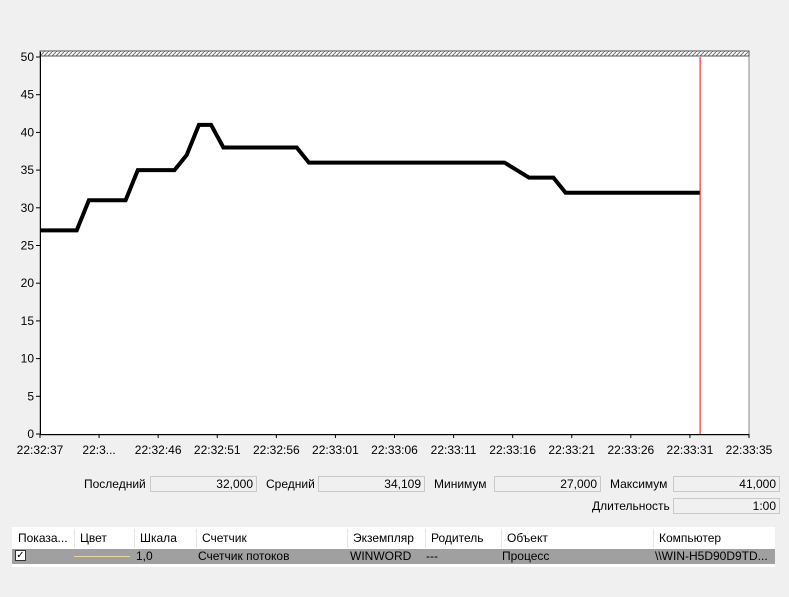 The image size is (789, 597). Describe the element at coordinates (394, 53) in the screenshot. I see `scroll-hatch-bar` at that location.